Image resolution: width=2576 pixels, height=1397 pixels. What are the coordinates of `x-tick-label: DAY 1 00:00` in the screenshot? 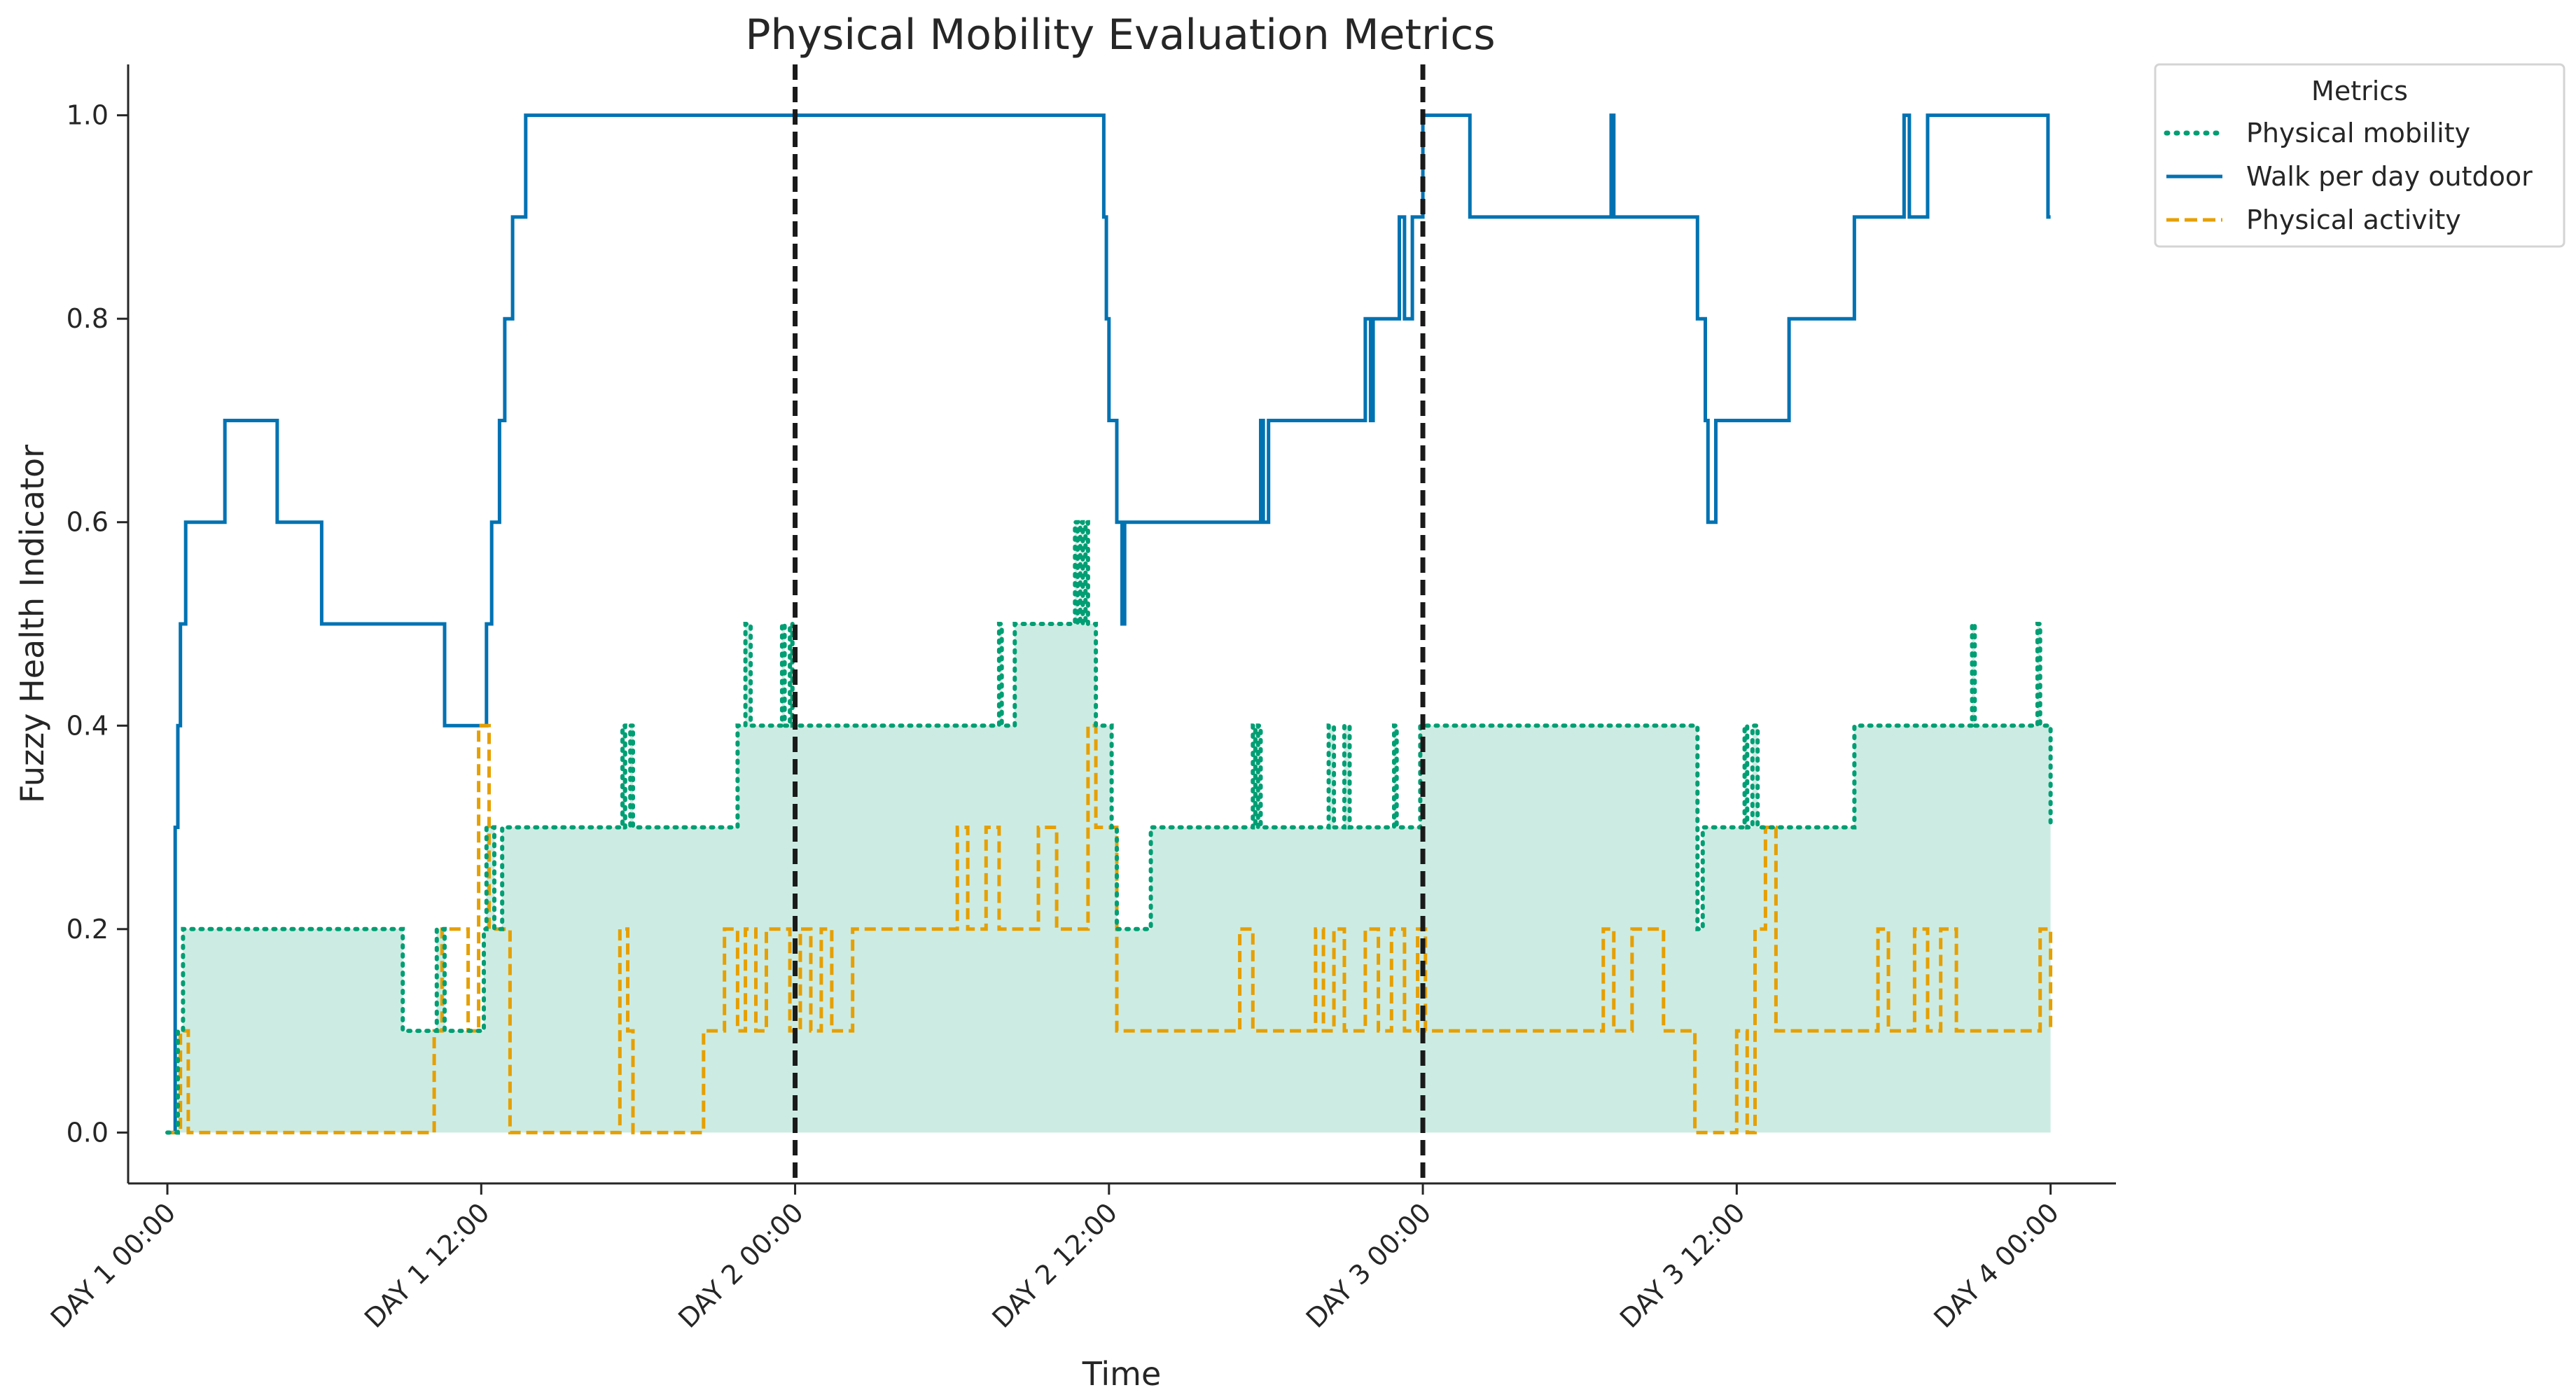 It's located at (113, 1265).